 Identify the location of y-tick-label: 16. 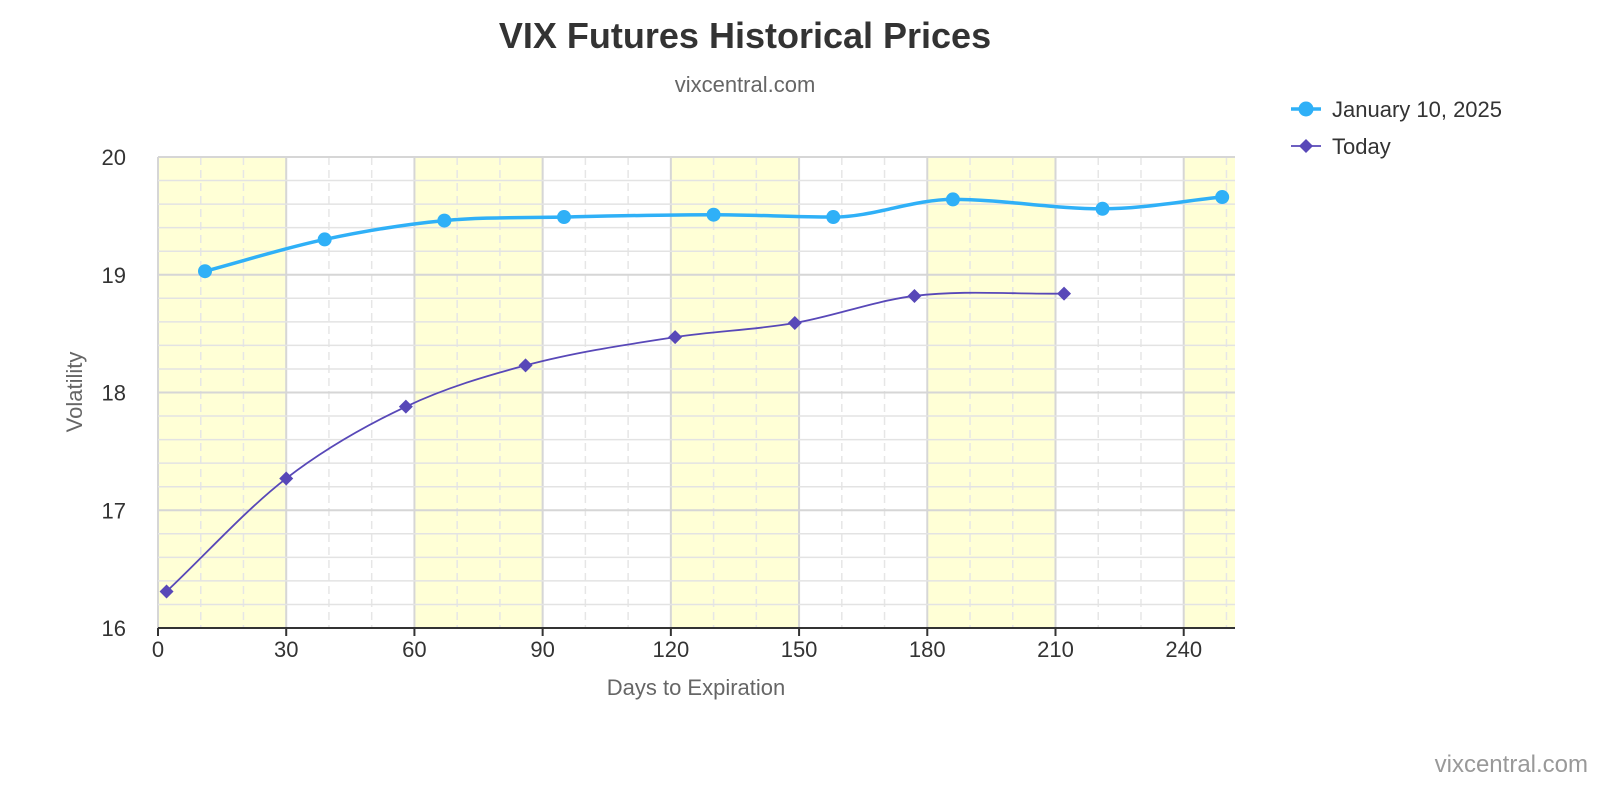
(114, 628).